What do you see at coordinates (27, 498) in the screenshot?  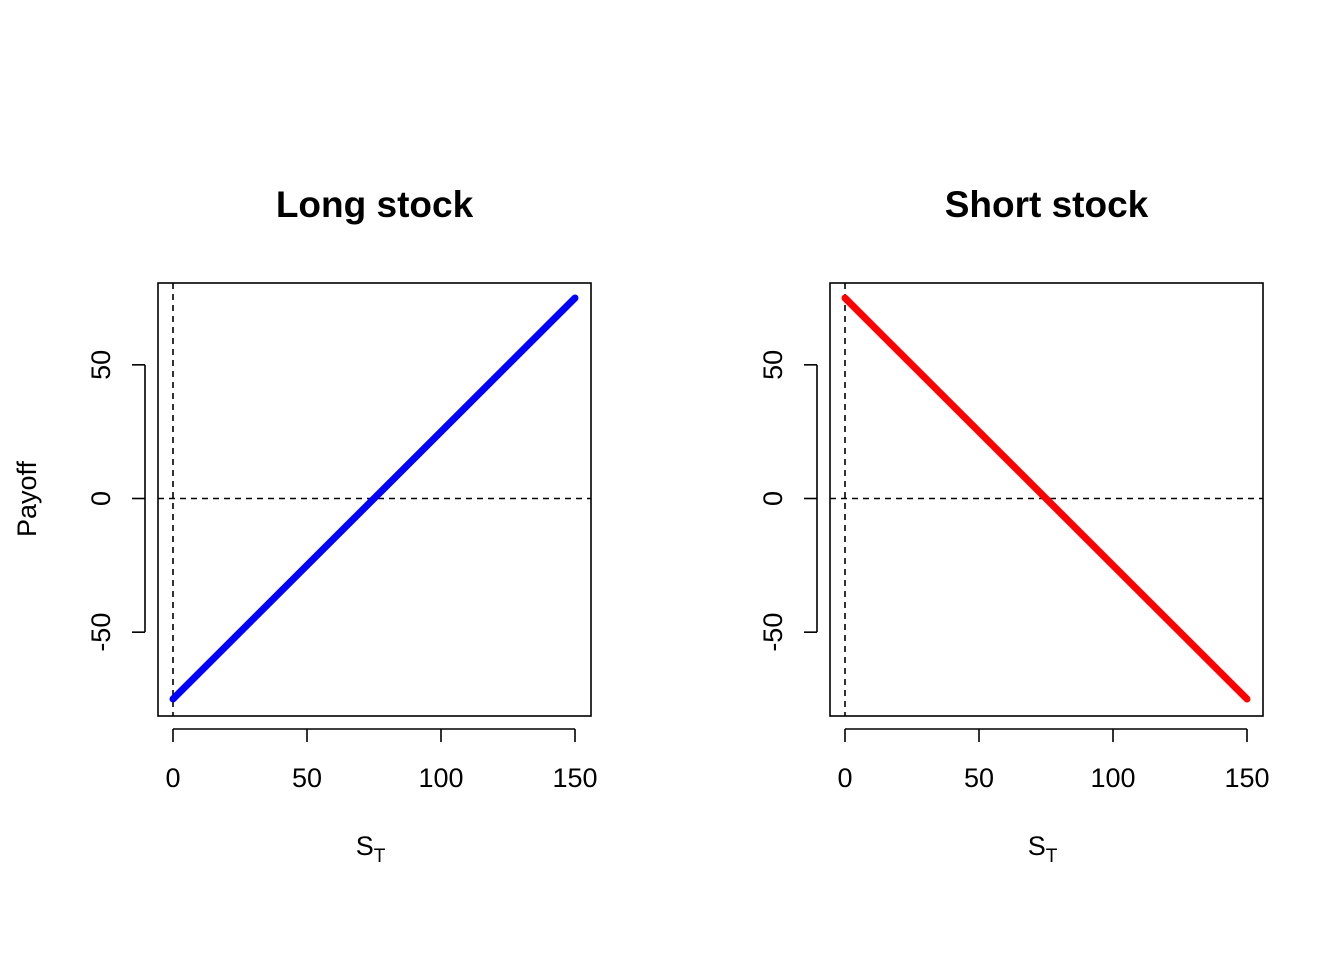 I see `shared-y-axis-label: Payoff` at bounding box center [27, 498].